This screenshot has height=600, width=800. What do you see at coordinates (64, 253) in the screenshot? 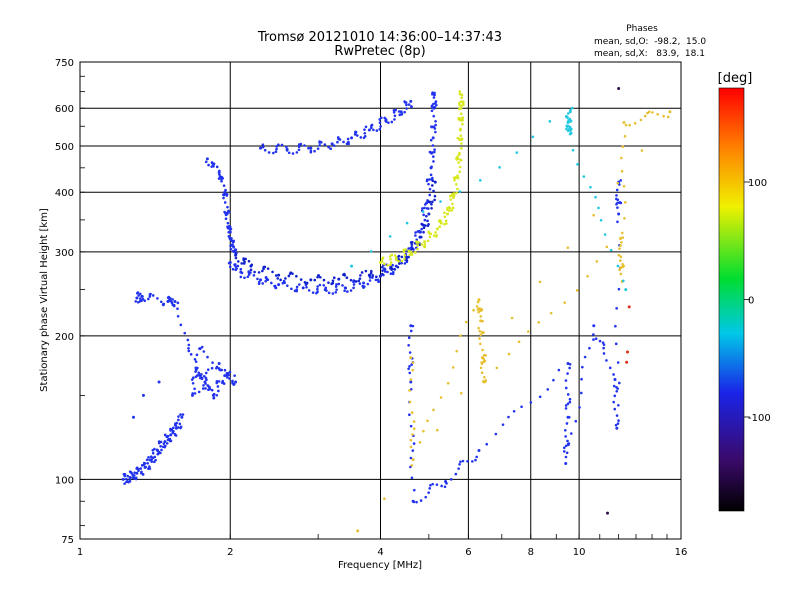
I see `y-tick-label-300: 300` at bounding box center [64, 253].